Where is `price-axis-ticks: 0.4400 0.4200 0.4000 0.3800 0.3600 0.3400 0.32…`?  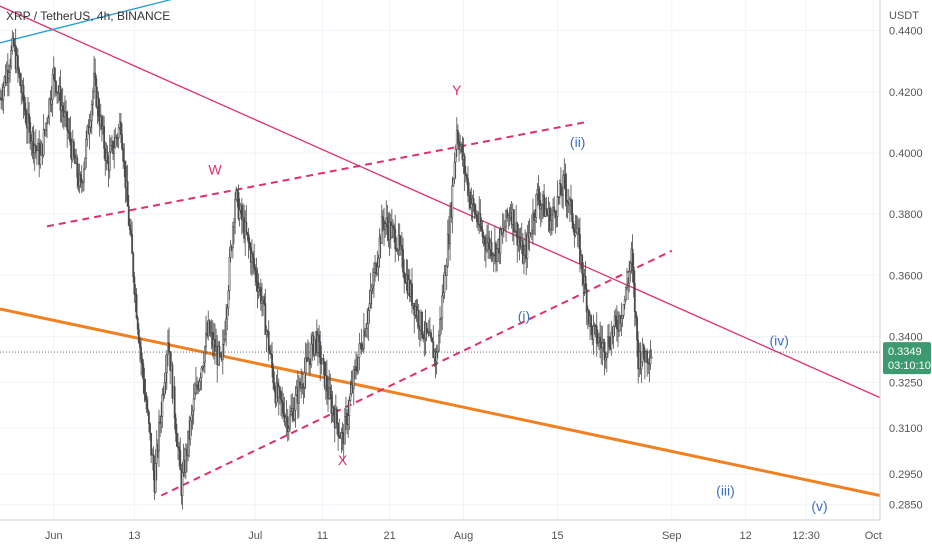 price-axis-ticks: 0.4400 0.4200 0.4000 0.3800 0.3600 0.3400 0.32… is located at coordinates (906, 269).